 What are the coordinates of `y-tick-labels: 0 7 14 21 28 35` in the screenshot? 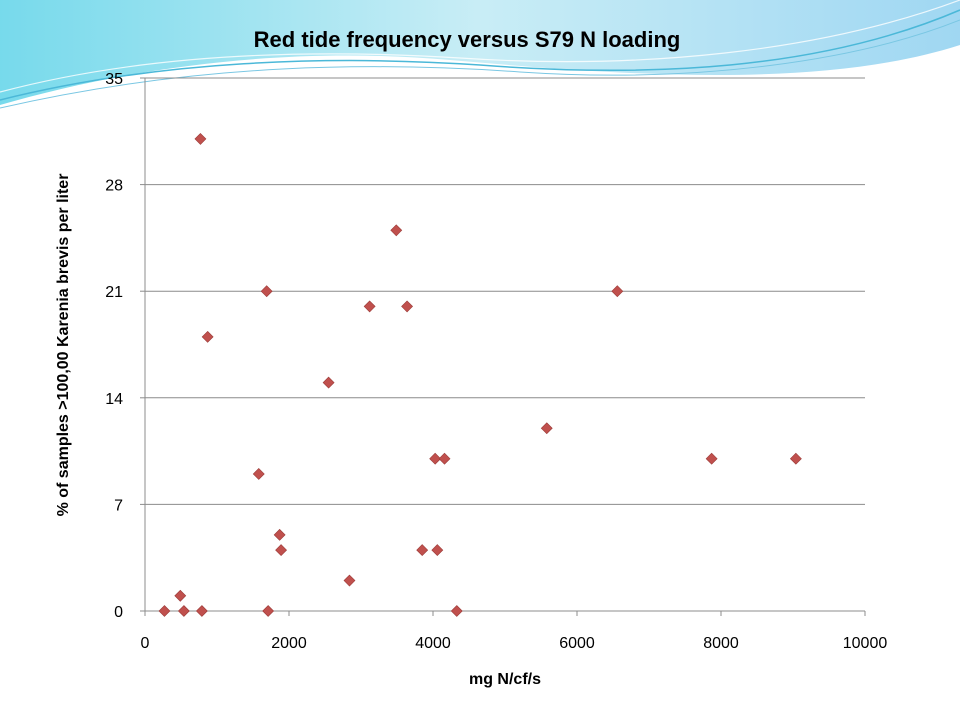 It's located at (114, 346).